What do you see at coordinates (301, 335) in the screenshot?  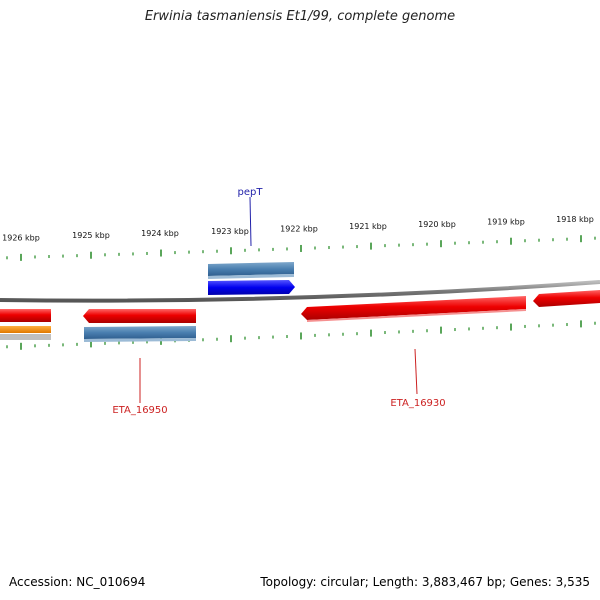 I see `inner-tick-track` at bounding box center [301, 335].